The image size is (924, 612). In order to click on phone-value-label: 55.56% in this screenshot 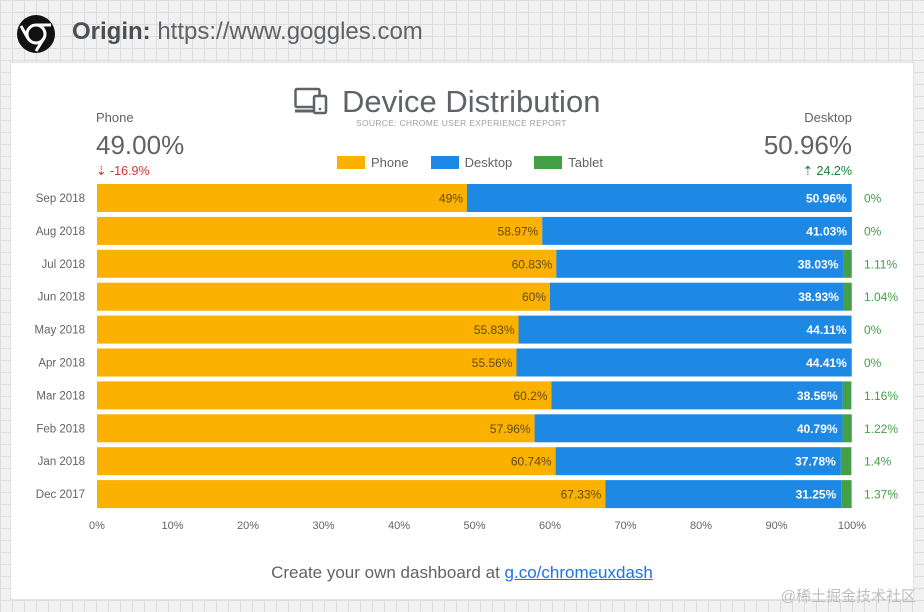, I will do `click(492, 363)`.